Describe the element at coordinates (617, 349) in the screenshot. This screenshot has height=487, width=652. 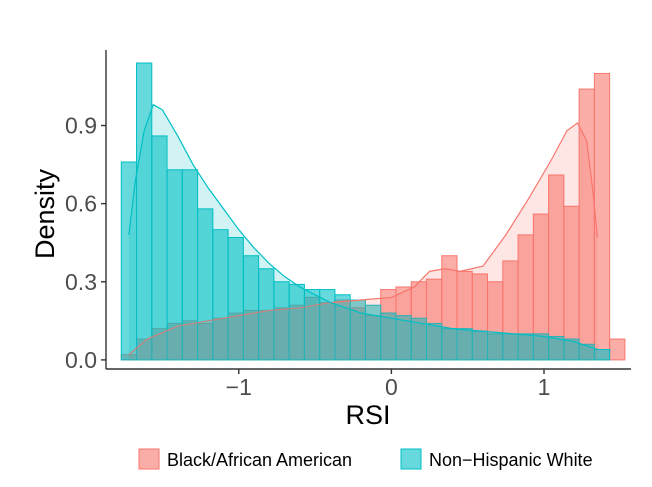
I see `black-african-american-bar` at that location.